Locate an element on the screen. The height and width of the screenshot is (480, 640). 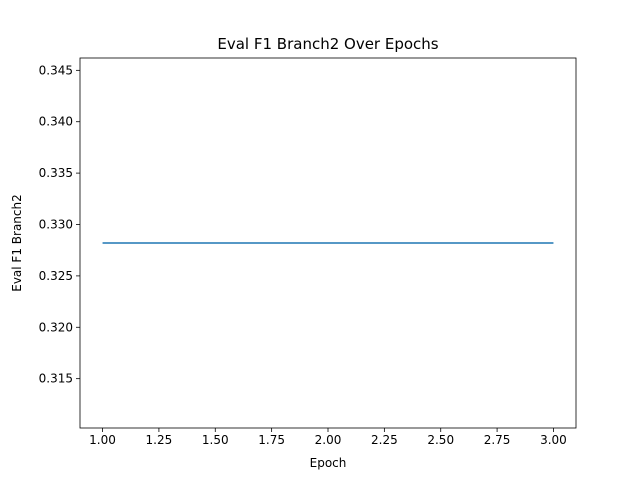
x-tick-label: 2.00 is located at coordinates (328, 440).